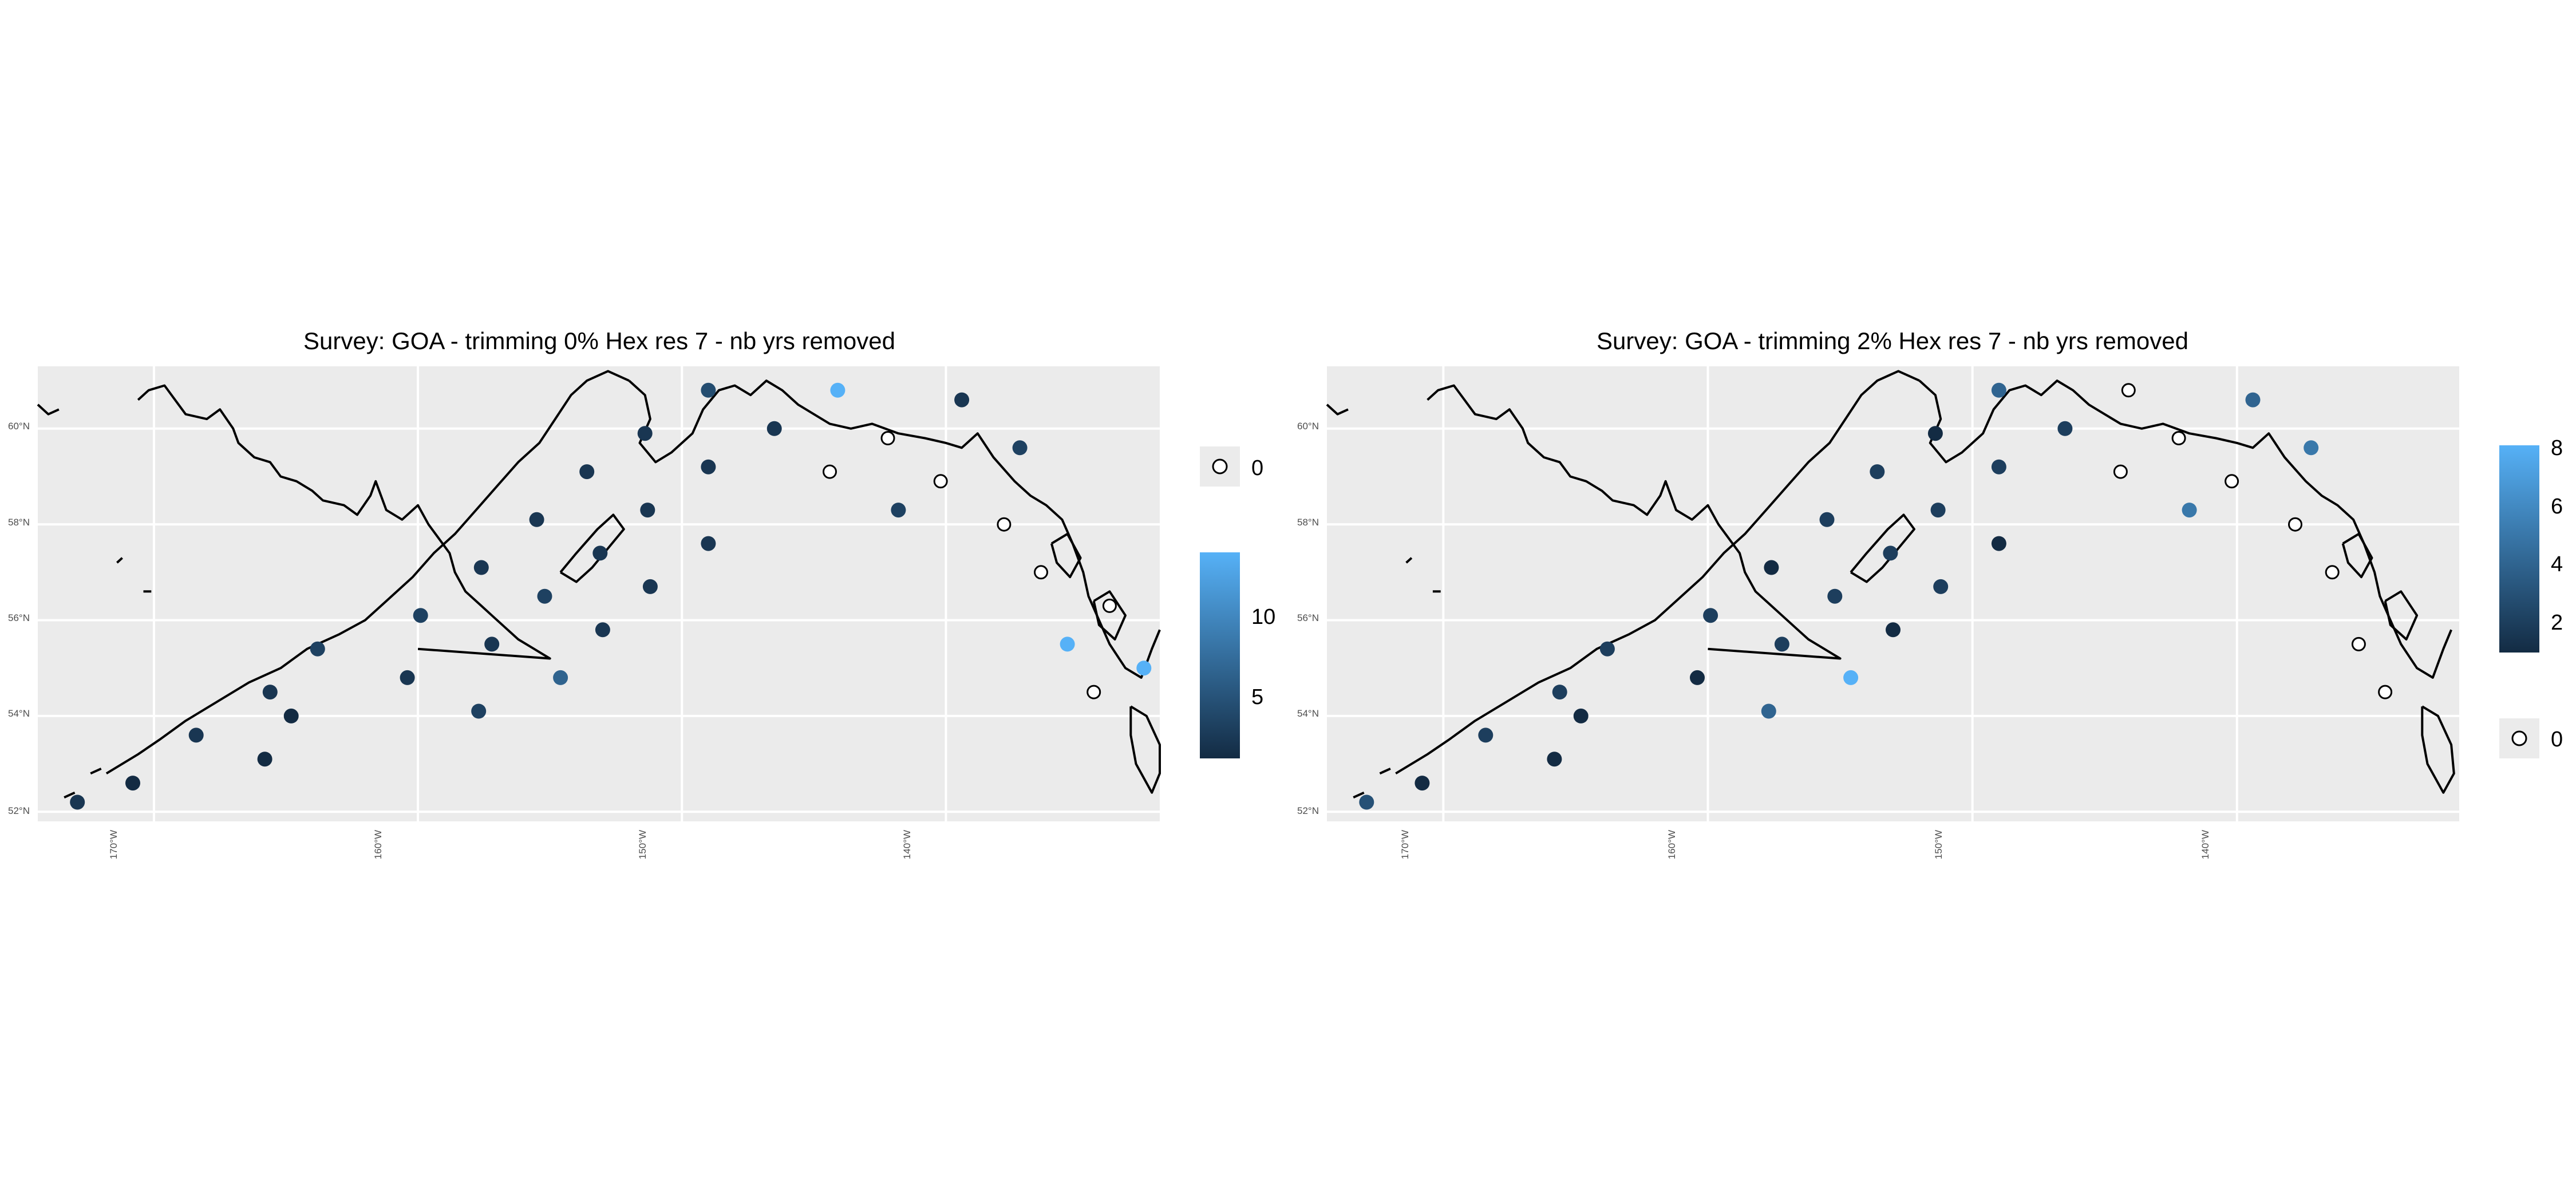  Describe the element at coordinates (1220, 655) in the screenshot. I see `legend-colorbar` at that location.